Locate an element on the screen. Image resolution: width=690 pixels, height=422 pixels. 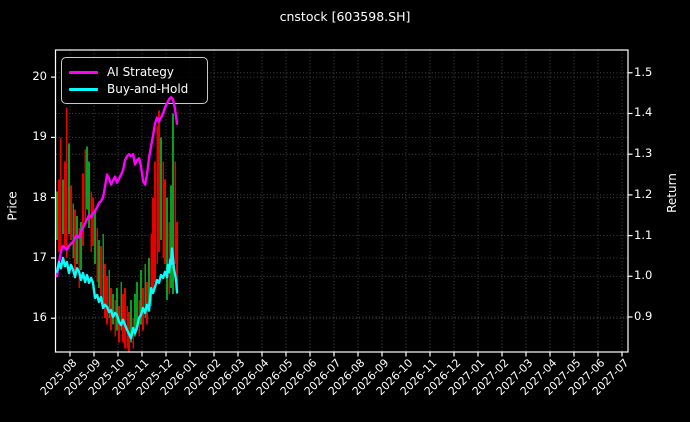
return-tick-label: 1.0 is located at coordinates (643, 275).